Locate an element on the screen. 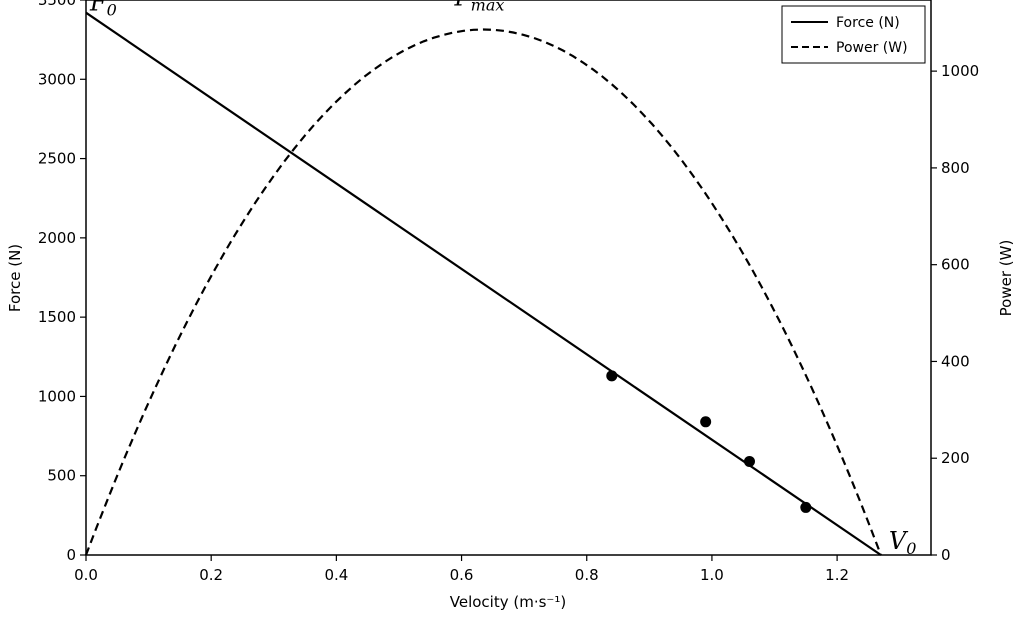 Image resolution: width=1026 pixels, height=618 pixels. x-axis-ticks: 0.0 0.2 0.4 0.6 0.8 1.0 1.2 is located at coordinates (461, 569).